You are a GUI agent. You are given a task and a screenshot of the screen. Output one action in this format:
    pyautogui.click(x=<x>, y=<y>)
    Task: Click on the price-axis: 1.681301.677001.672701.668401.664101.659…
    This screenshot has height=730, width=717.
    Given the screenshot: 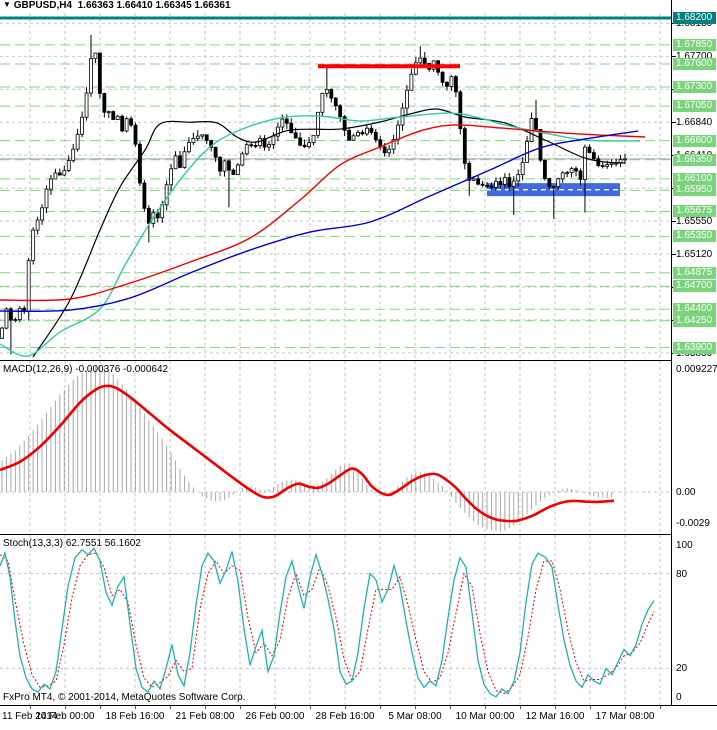 What is the action you would take?
    pyautogui.click(x=694, y=352)
    